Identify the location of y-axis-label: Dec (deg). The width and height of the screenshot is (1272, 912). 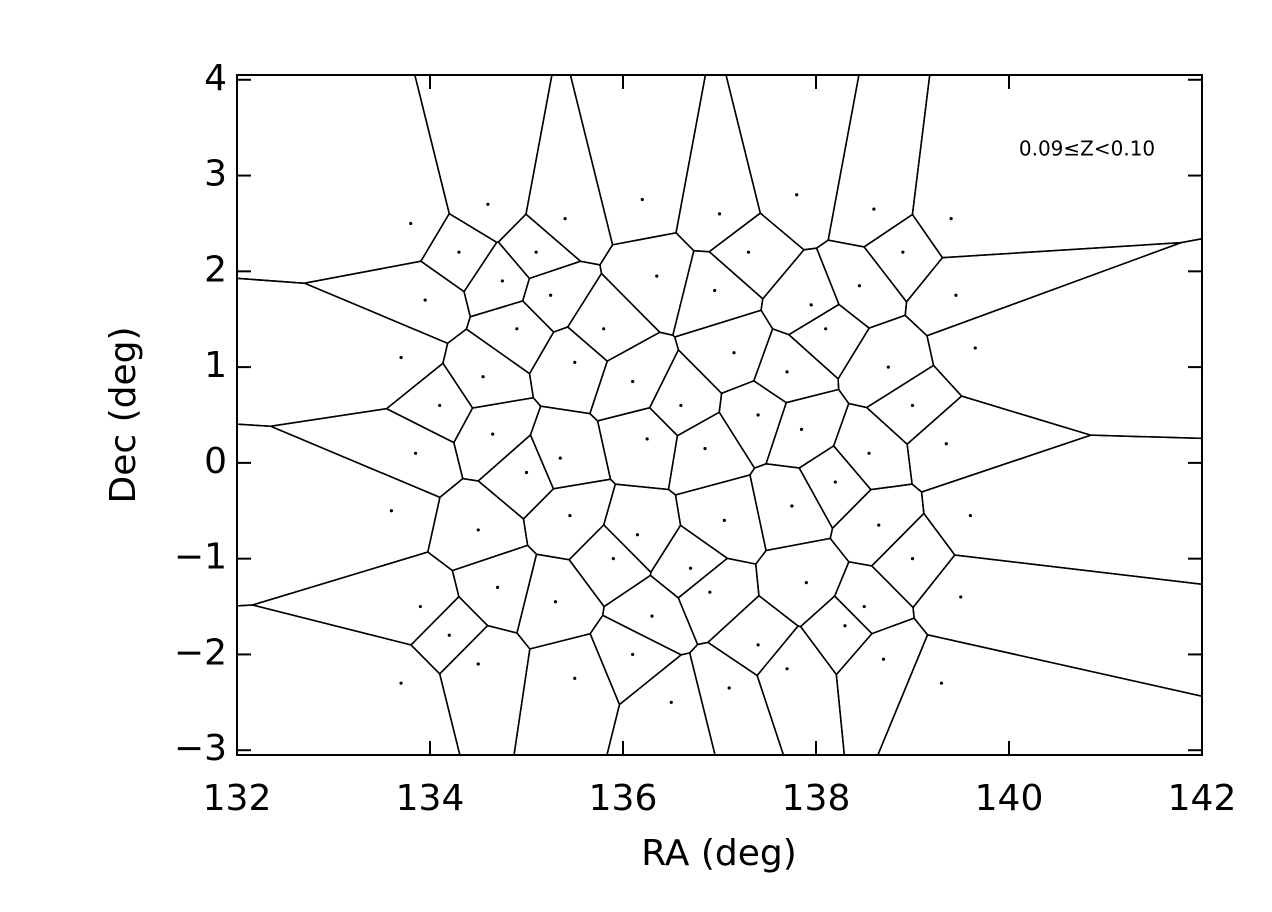
(123, 414).